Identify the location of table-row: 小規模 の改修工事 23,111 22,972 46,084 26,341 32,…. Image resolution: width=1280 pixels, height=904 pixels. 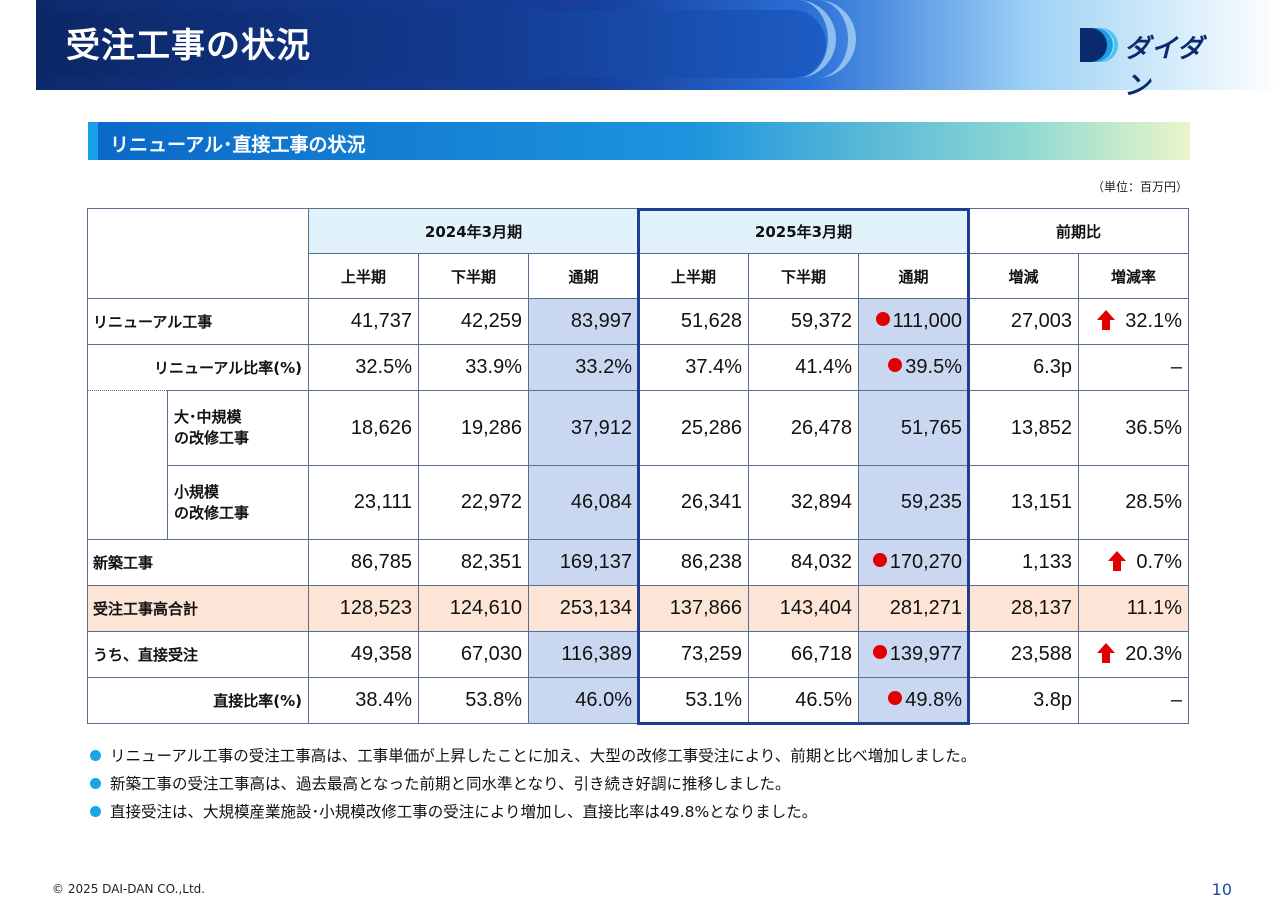
(638, 502).